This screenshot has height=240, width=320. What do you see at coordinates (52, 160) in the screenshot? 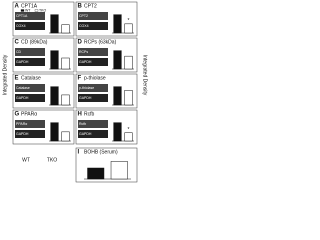
I see `group-label: TKO` at bounding box center [52, 160].